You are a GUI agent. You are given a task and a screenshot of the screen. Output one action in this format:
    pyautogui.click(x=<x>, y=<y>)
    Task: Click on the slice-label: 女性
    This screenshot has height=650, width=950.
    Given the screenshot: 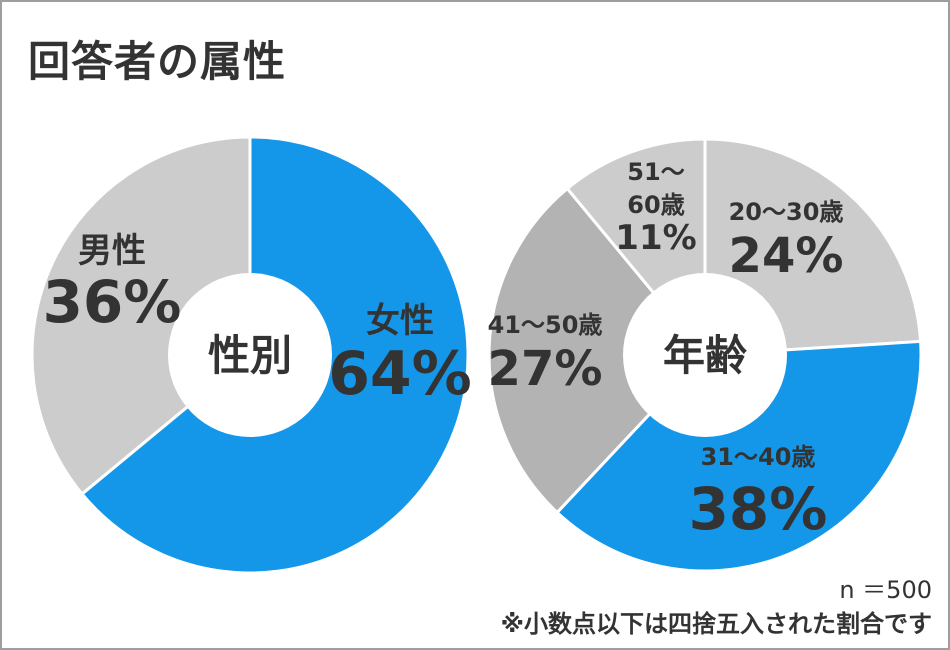 What is the action you would take?
    pyautogui.click(x=400, y=321)
    